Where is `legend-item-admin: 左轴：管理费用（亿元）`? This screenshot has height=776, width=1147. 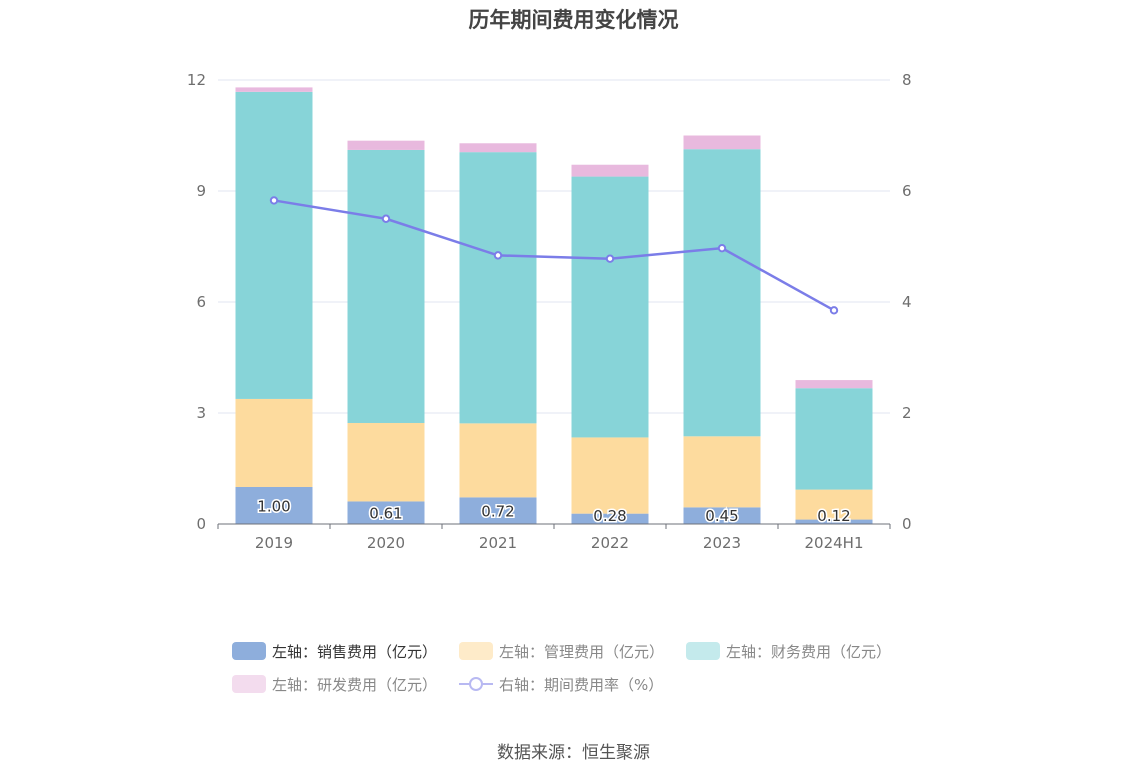
legend-item-admin: 左轴：管理费用（亿元） is located at coordinates (561, 651).